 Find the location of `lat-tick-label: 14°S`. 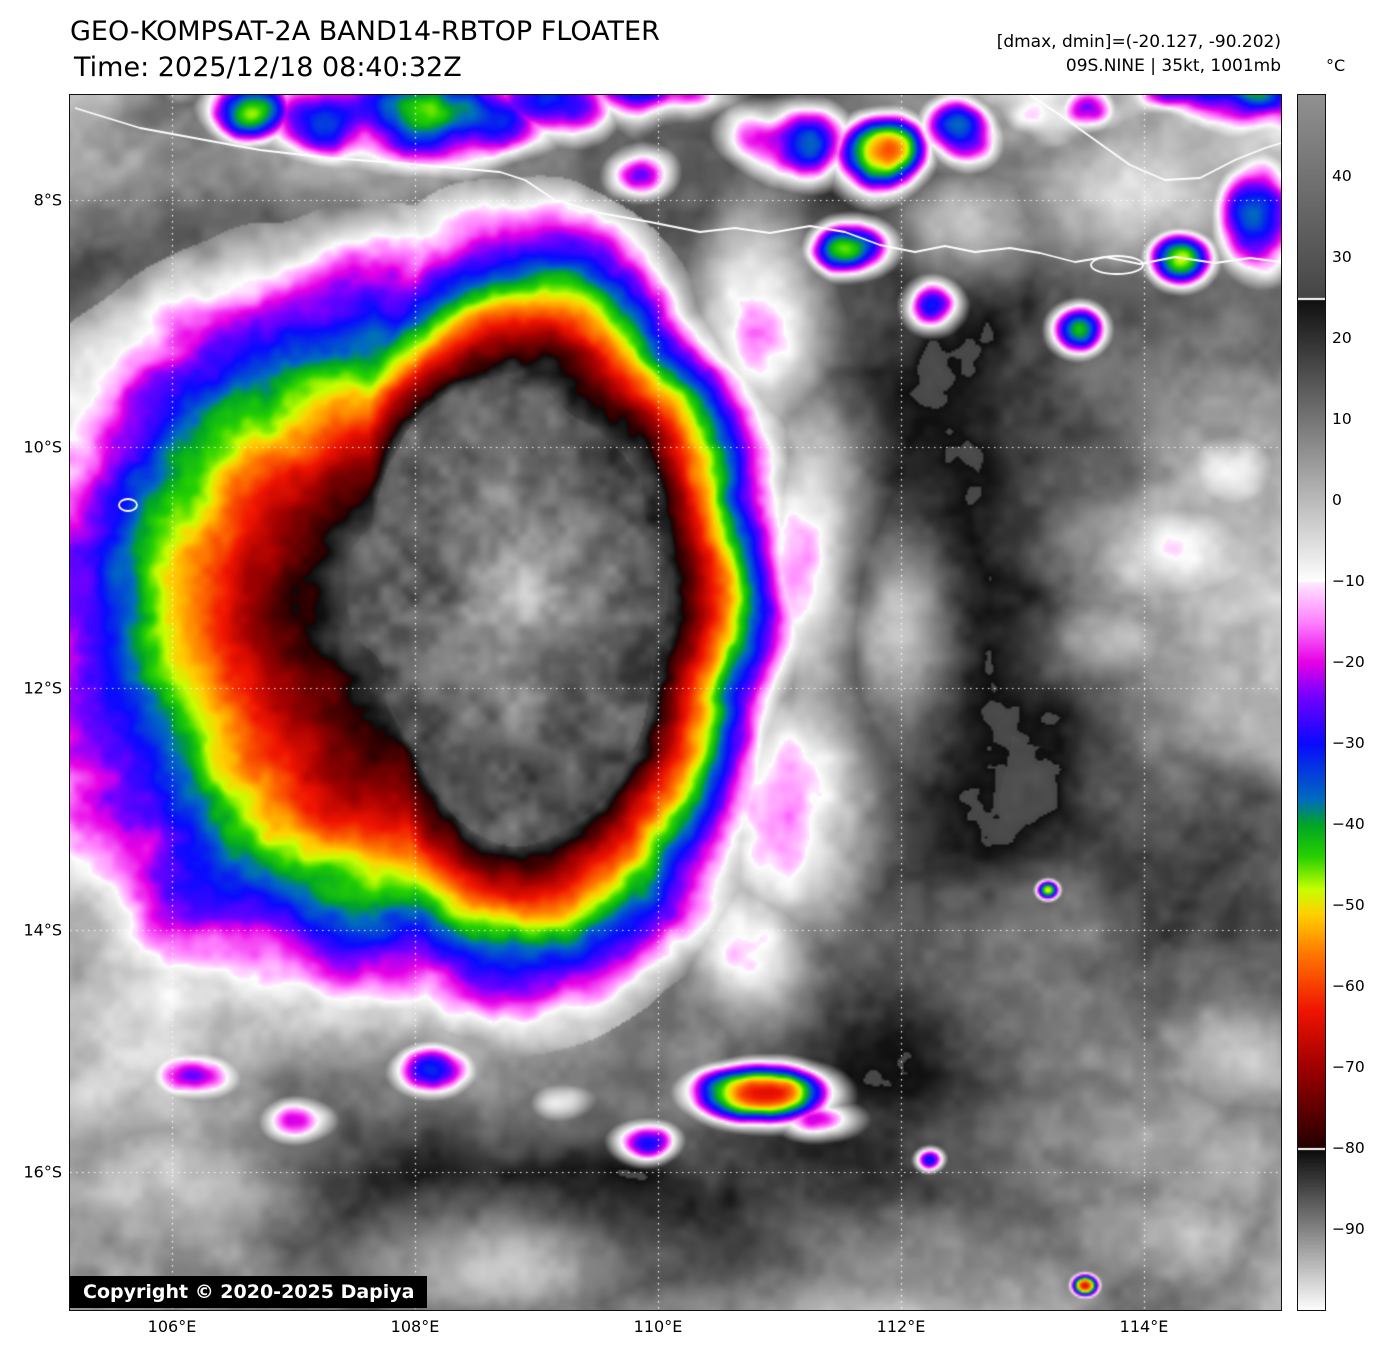

lat-tick-label: 14°S is located at coordinates (42, 930).